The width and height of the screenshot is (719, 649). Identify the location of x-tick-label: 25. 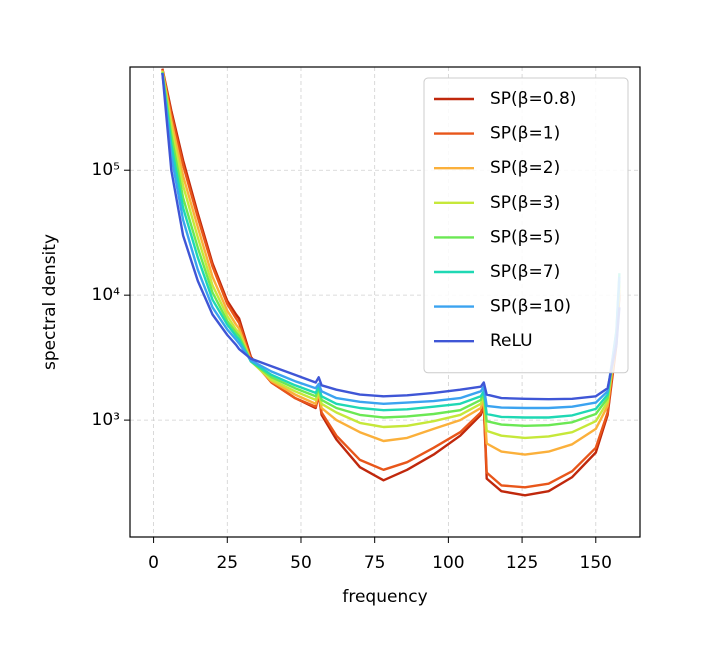
(227, 563).